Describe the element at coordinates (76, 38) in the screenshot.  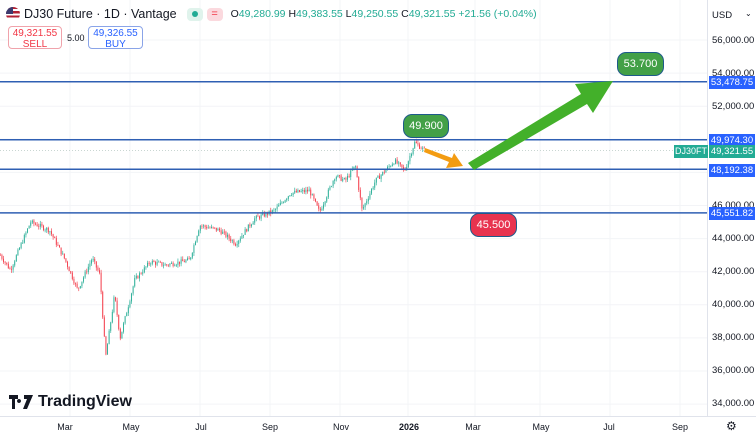
I see `spread-value: 5.00` at that location.